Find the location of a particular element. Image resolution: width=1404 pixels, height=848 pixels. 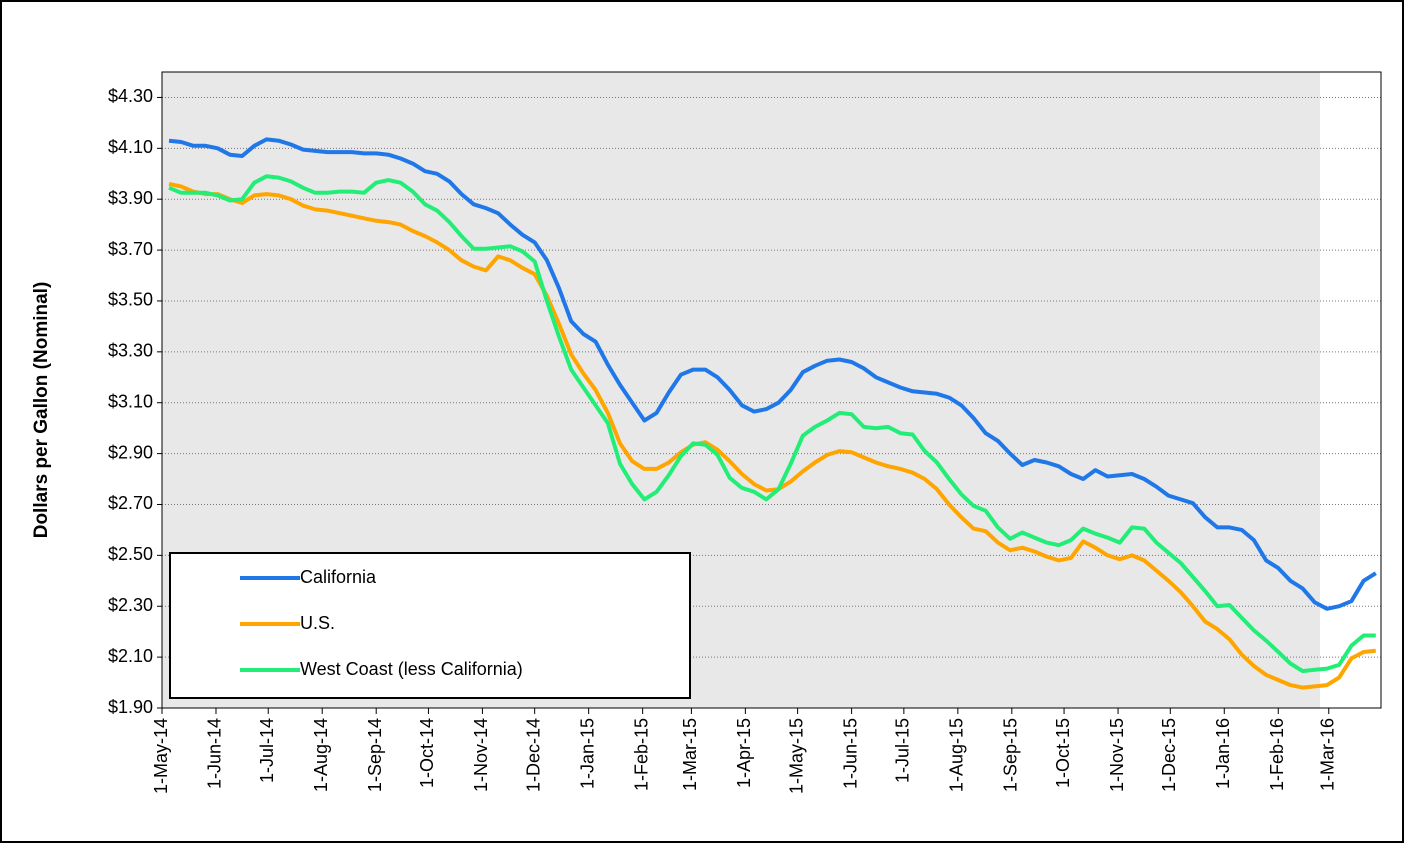

x-tick-label: 1-Aug-14 is located at coordinates (321, 755).